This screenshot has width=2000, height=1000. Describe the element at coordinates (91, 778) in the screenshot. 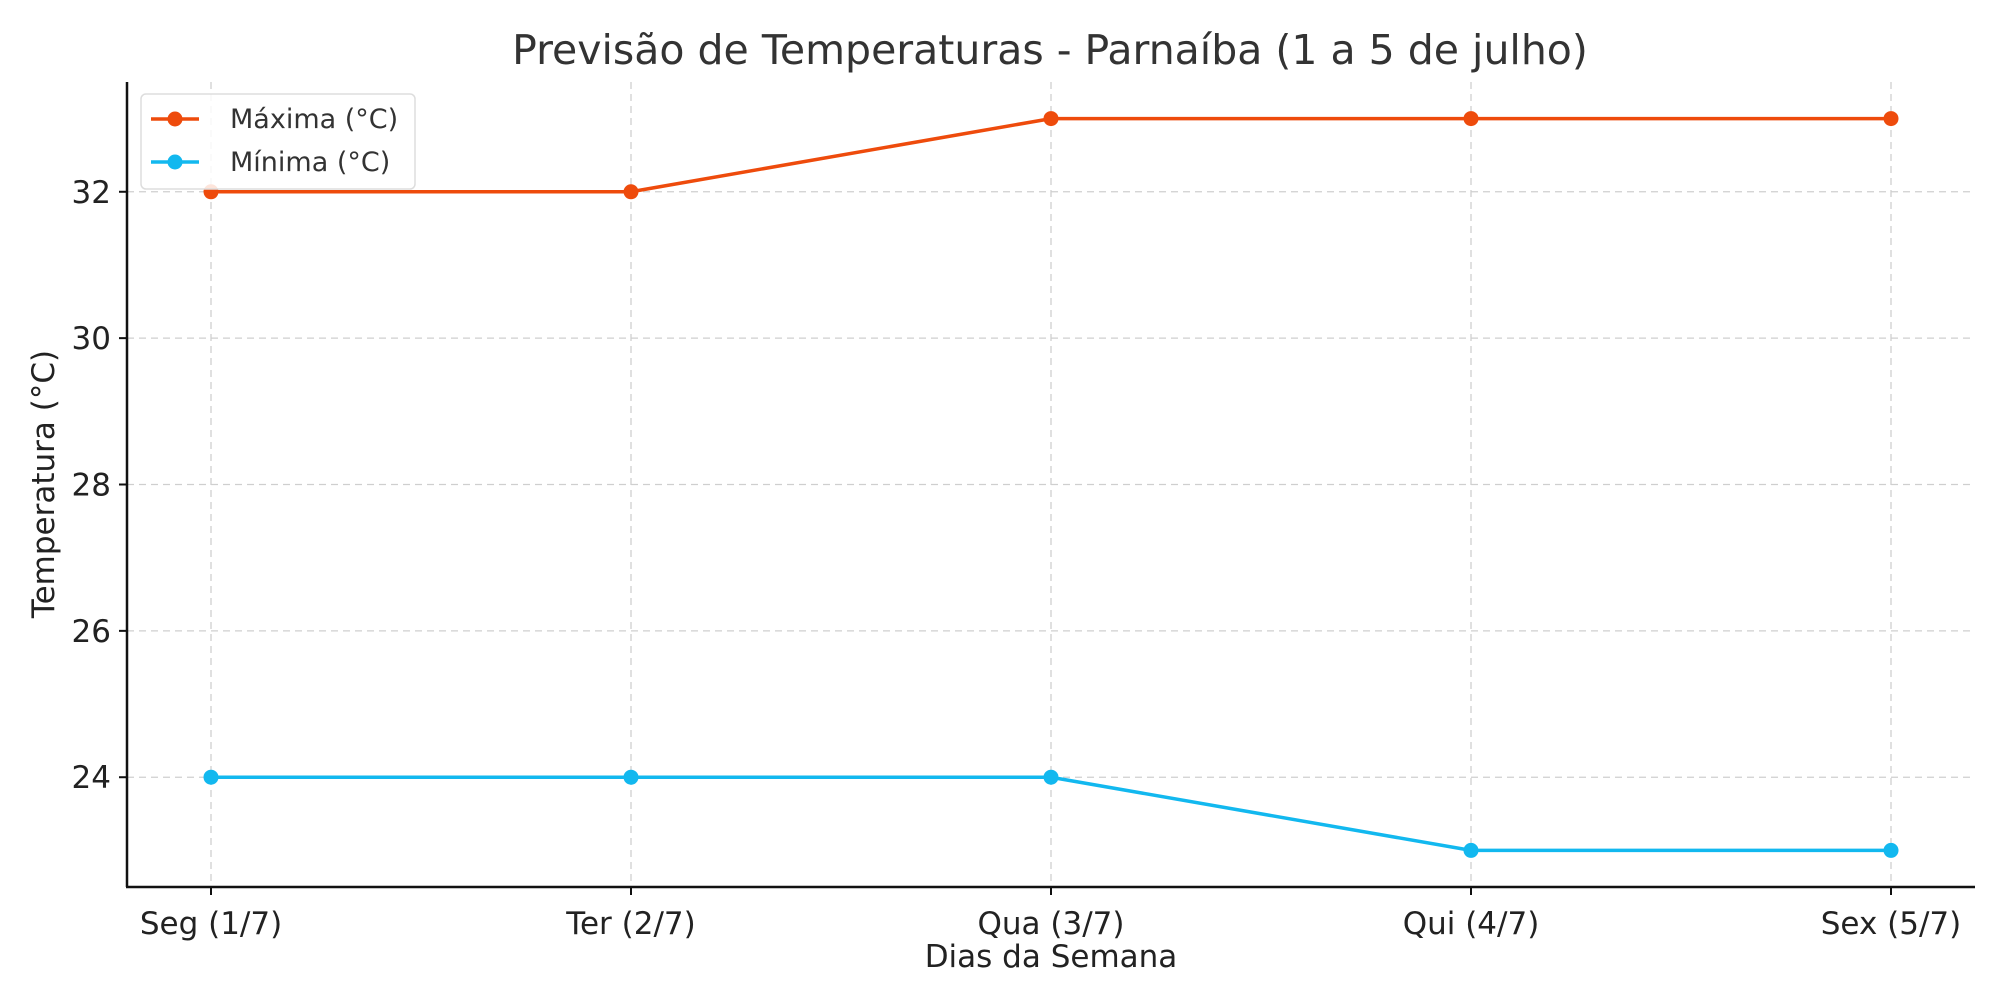

I see `y-tick-label: 24` at that location.